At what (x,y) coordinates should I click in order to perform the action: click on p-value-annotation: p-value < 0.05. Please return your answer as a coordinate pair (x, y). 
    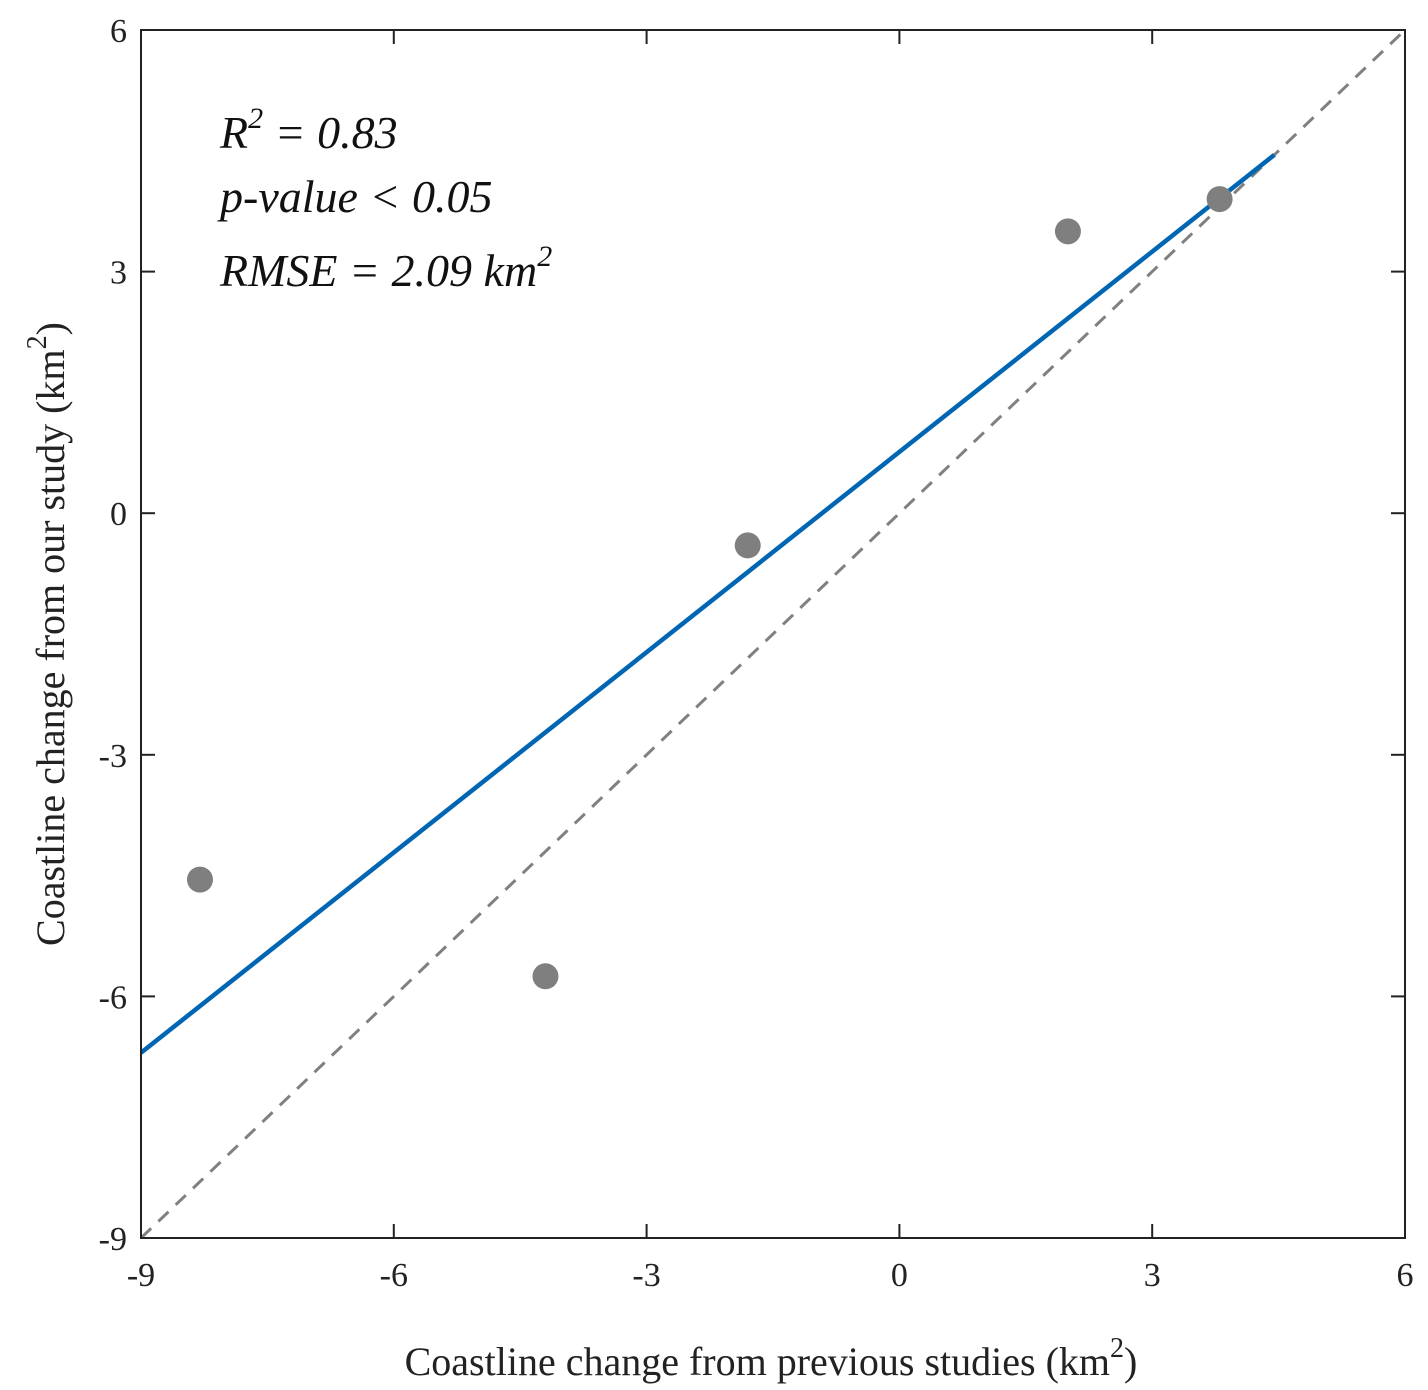
    Looking at the image, I should click on (354, 196).